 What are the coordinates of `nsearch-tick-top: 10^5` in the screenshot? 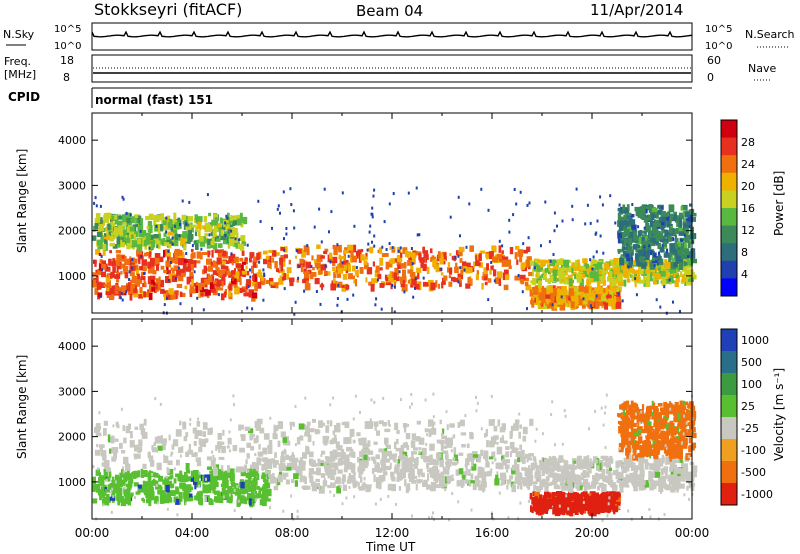 It's located at (718, 29).